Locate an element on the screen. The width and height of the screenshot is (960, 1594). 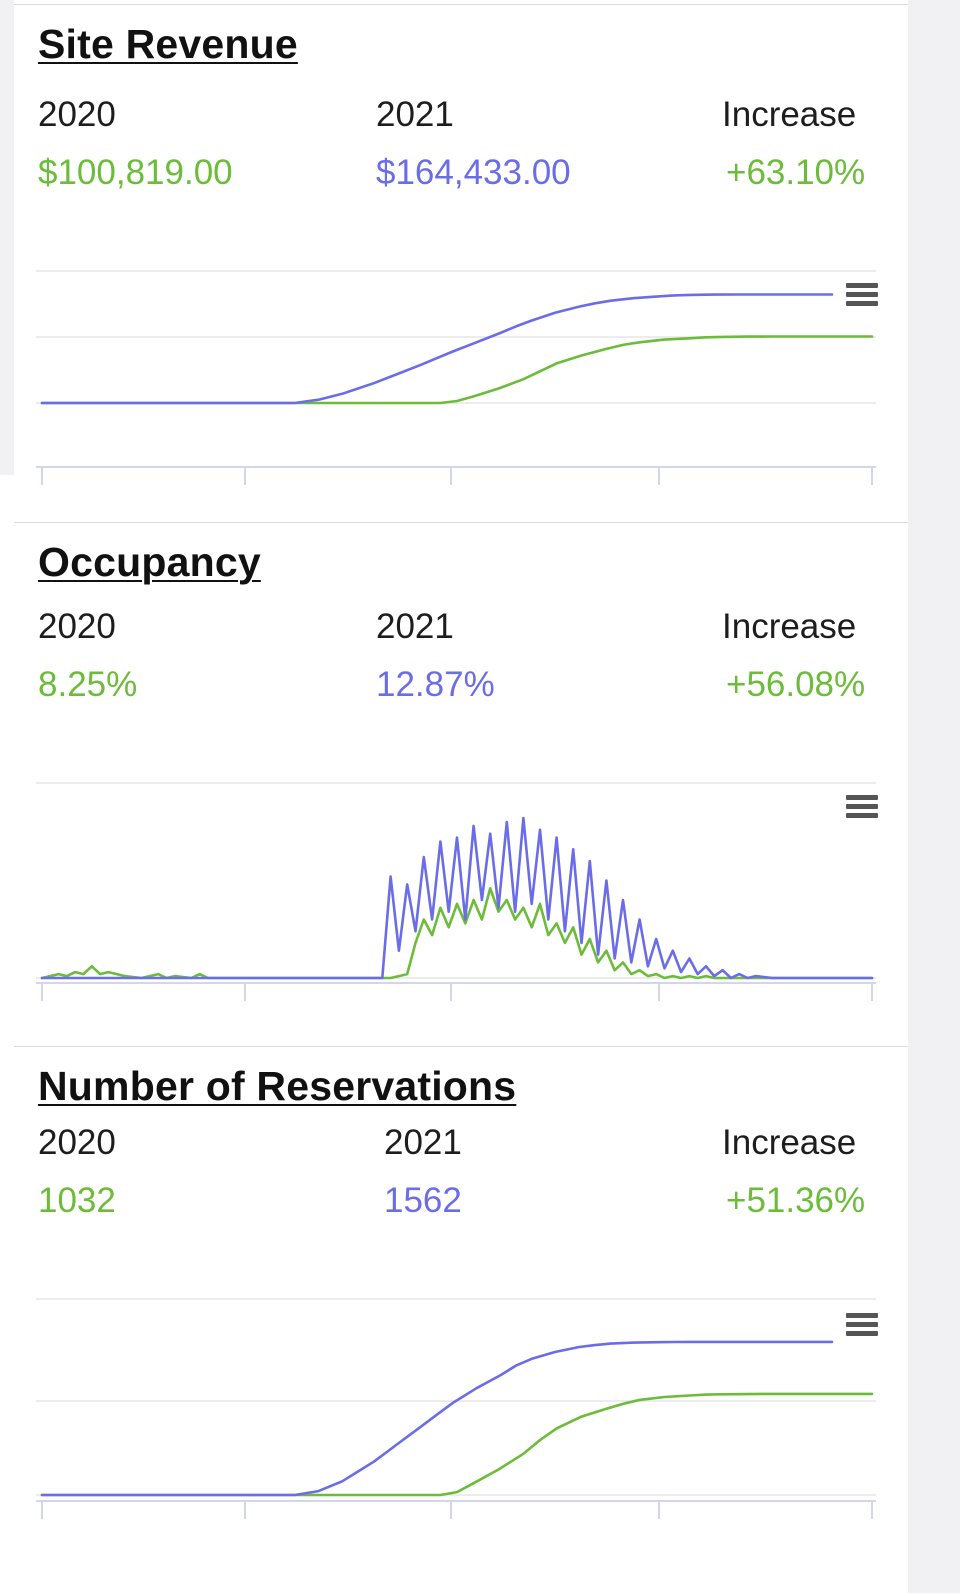
card-title: Site Revenue is located at coordinates (168, 44).